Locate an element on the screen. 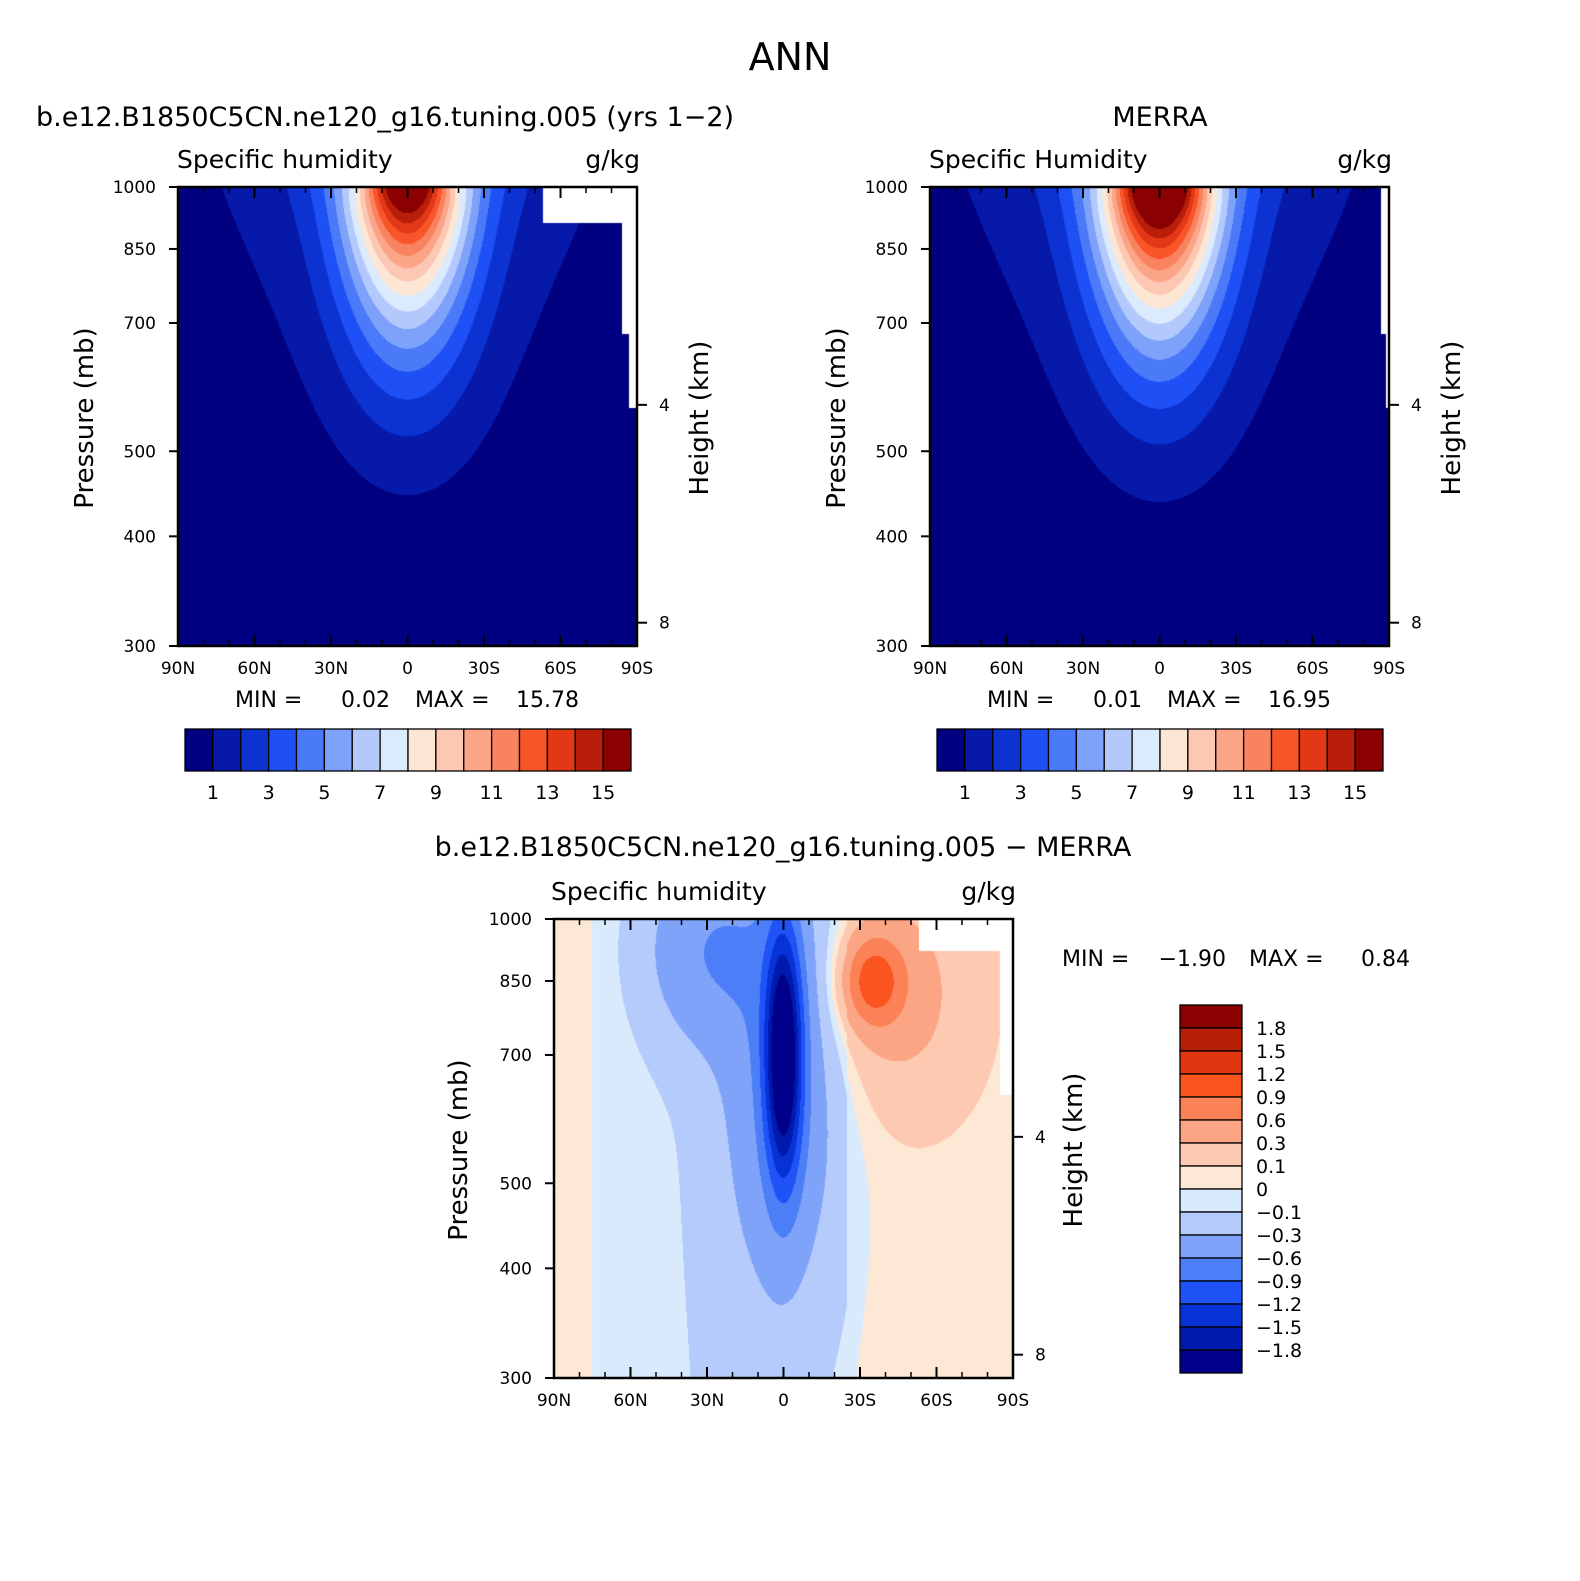 The width and height of the screenshot is (1580, 1581). panel-diff-min-value: −1.90 is located at coordinates (1192, 959).